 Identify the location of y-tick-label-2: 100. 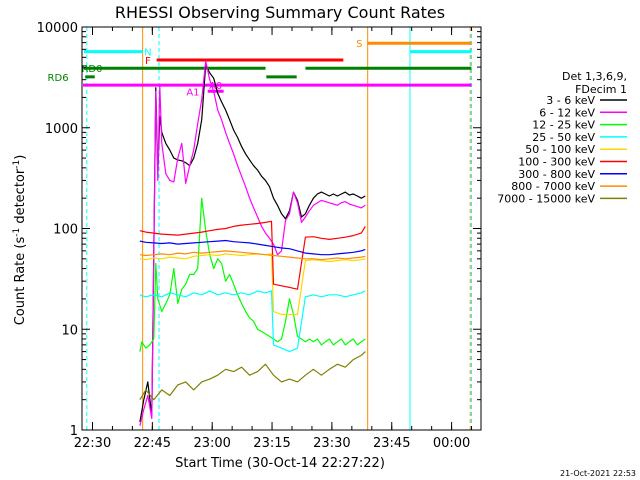
(65, 230).